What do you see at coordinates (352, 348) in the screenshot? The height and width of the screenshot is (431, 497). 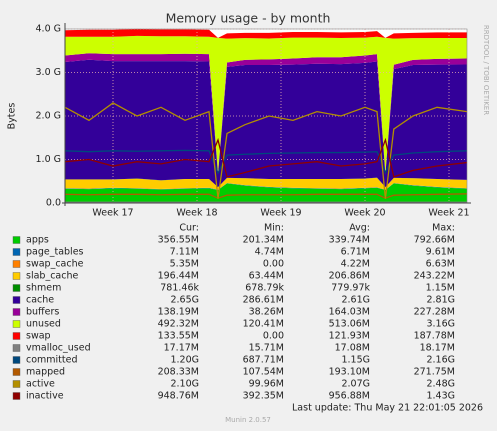 I see `legend-stat: 17.08M` at bounding box center [352, 348].